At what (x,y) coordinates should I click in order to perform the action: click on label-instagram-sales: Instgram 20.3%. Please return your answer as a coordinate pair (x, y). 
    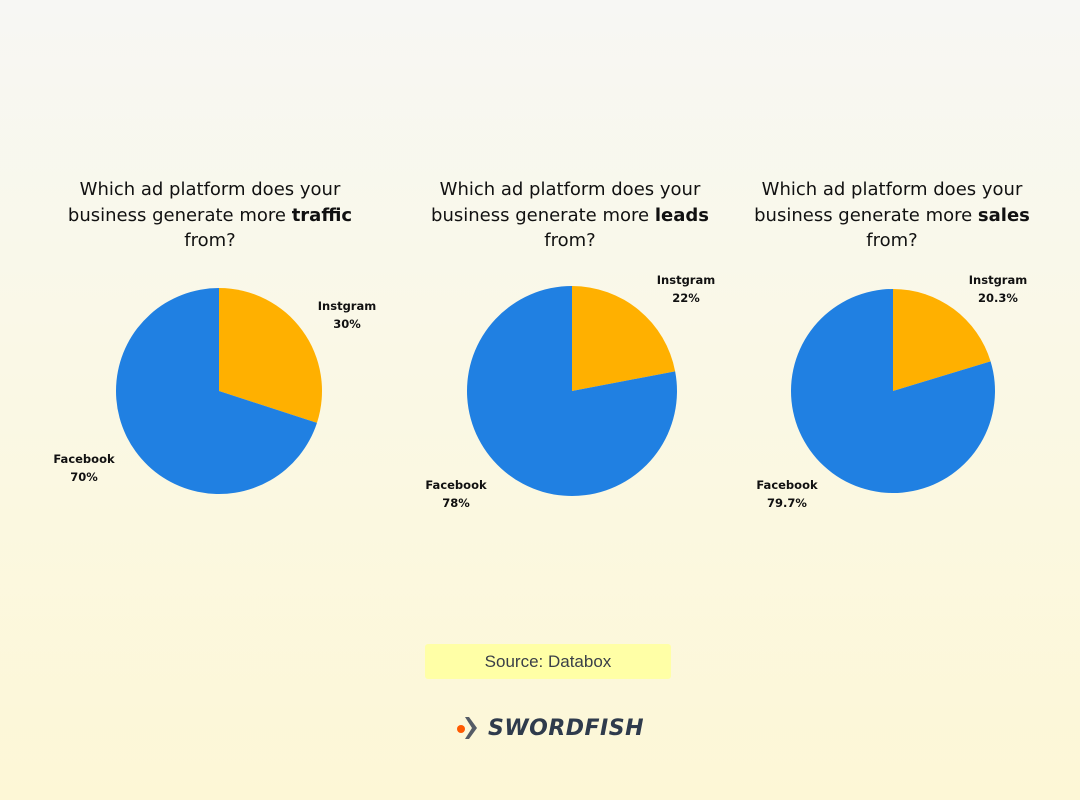
    Looking at the image, I should click on (998, 289).